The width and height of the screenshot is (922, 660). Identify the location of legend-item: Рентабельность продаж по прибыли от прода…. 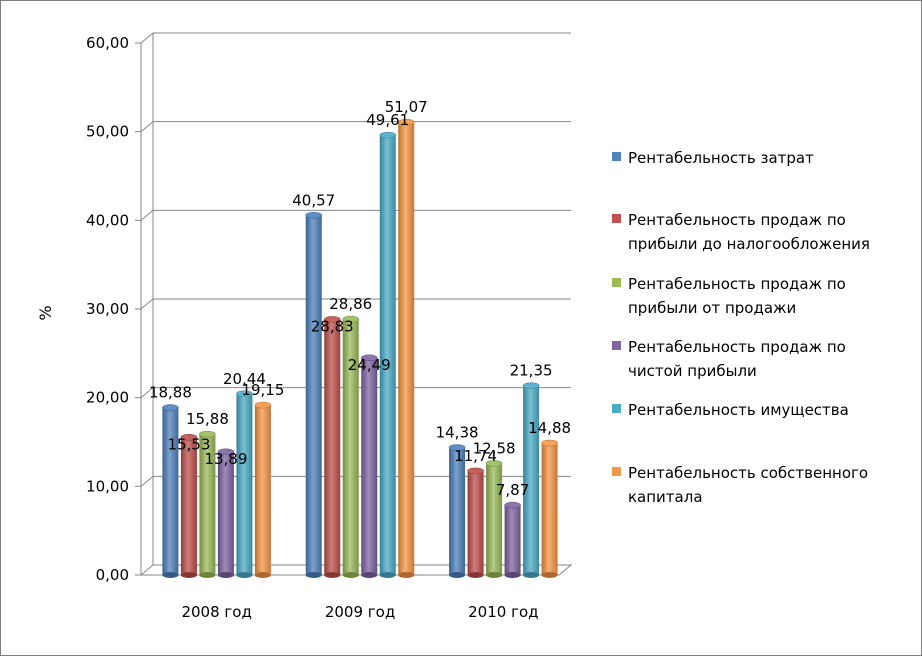
(729, 296).